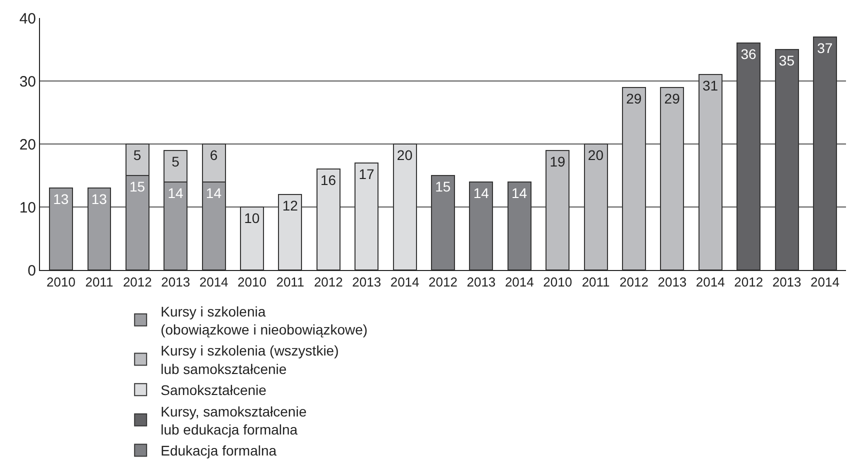  I want to click on data-label: 6, so click(214, 155).